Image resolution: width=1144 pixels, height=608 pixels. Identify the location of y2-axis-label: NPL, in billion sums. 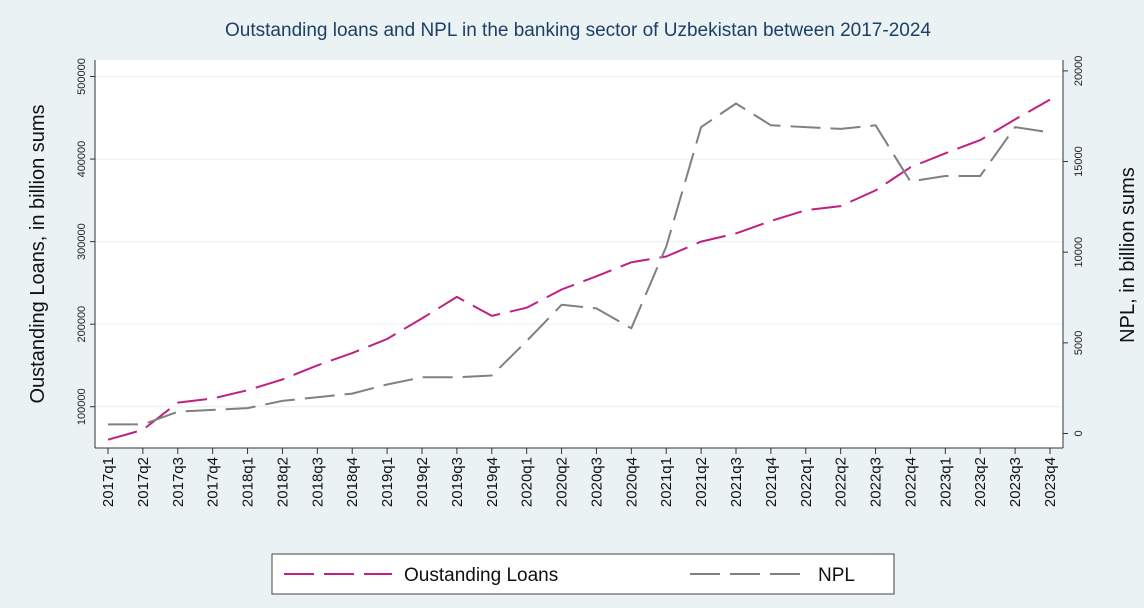
(1128, 255).